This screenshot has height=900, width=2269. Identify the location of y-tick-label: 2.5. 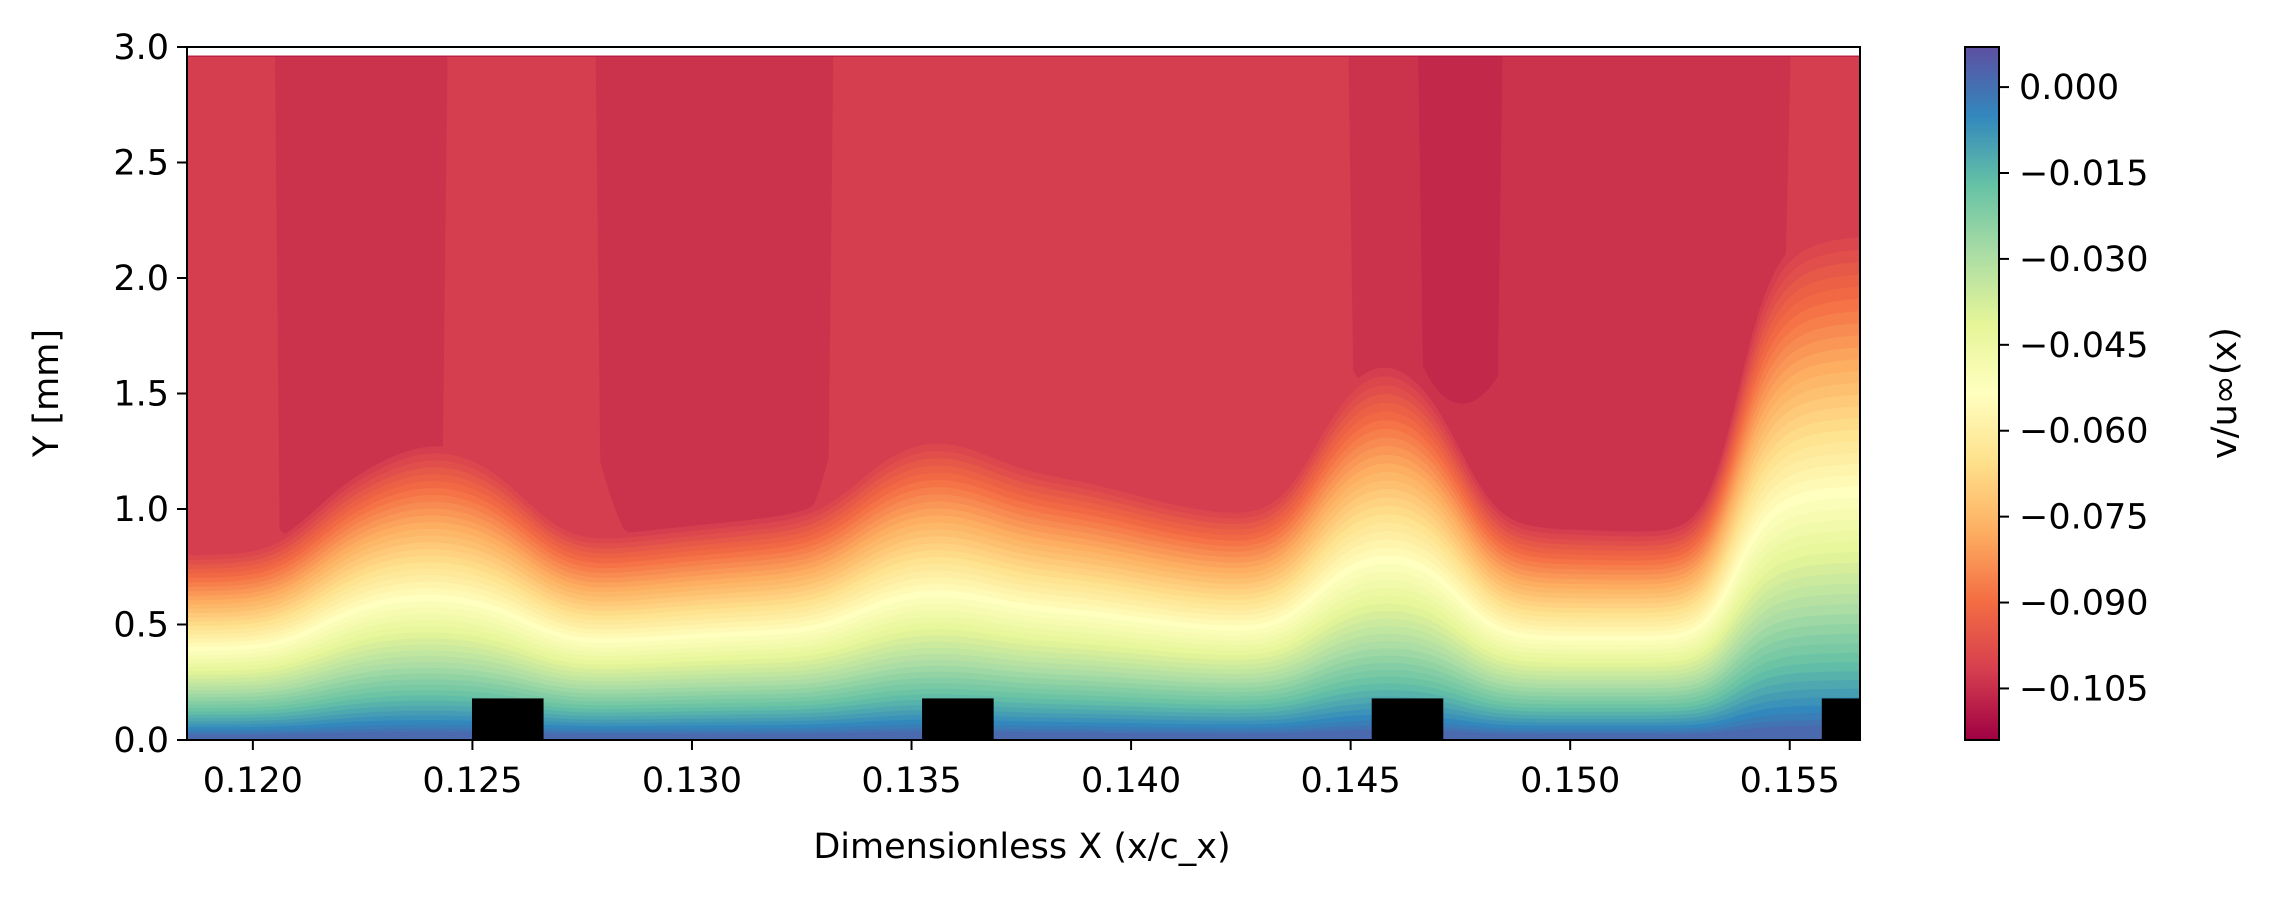
(141, 164).